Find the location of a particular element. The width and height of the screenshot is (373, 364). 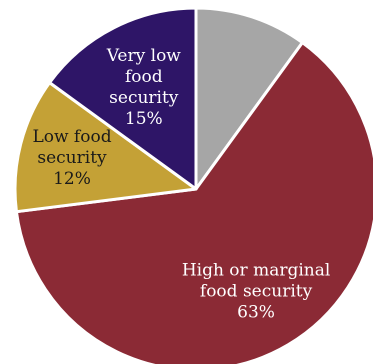

slice-label-line: Low food is located at coordinates (71, 137).